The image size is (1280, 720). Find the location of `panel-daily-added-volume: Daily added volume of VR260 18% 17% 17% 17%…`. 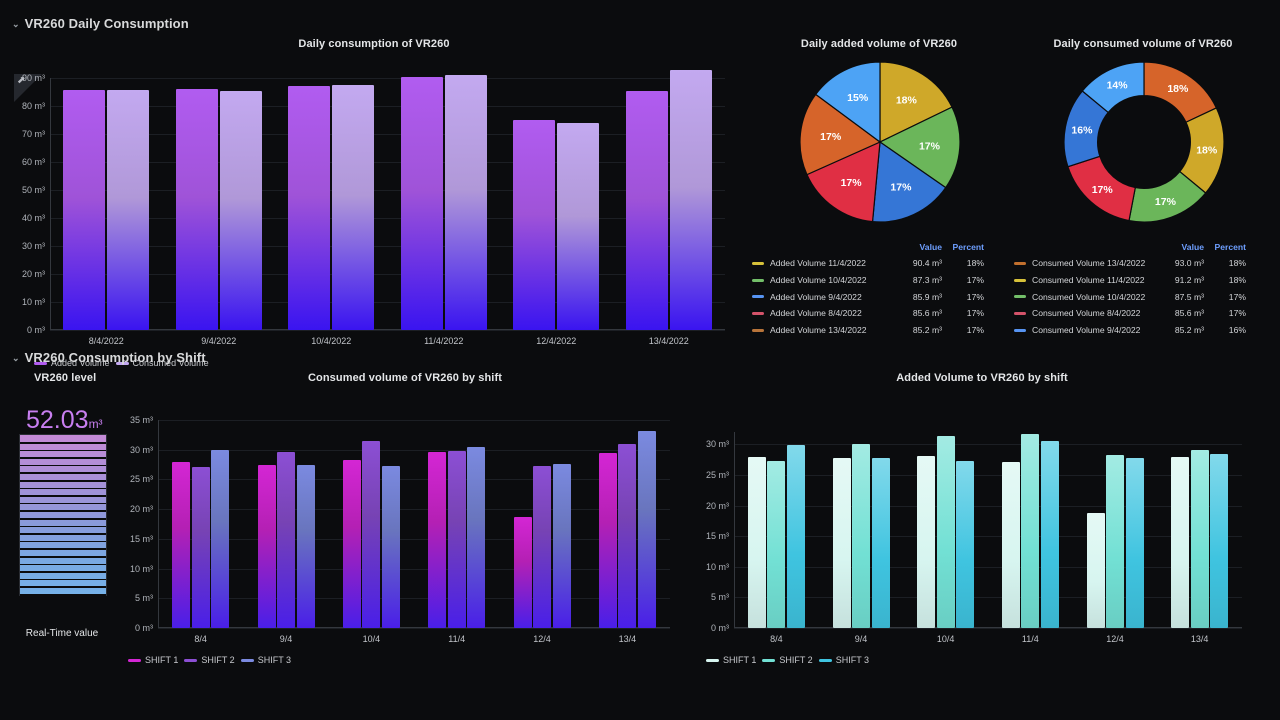

panel-daily-added-volume: Daily added volume of VR260 18% 17% 17% 17%… is located at coordinates (879, 188).